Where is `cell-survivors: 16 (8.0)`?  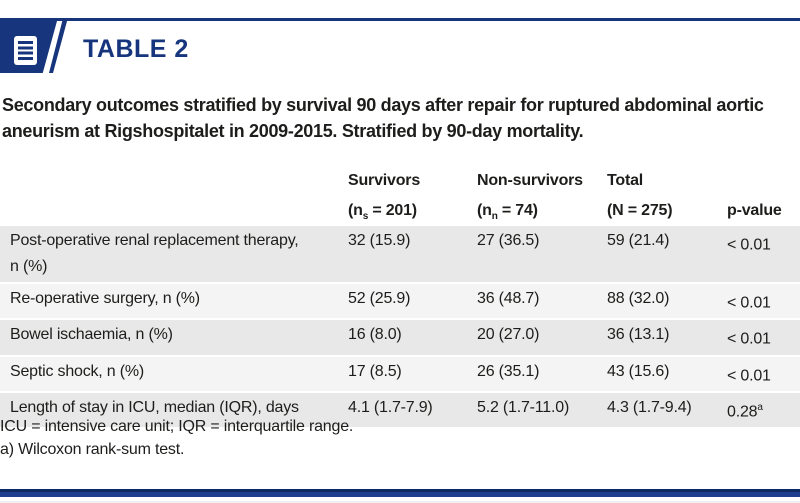 cell-survivors: 16 (8.0) is located at coordinates (375, 335).